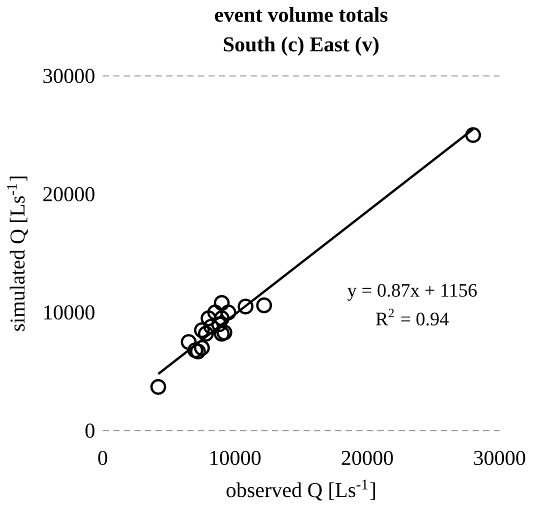 Image resolution: width=533 pixels, height=508 pixels. Describe the element at coordinates (68, 194) in the screenshot. I see `y-tick-label: 20000` at that location.